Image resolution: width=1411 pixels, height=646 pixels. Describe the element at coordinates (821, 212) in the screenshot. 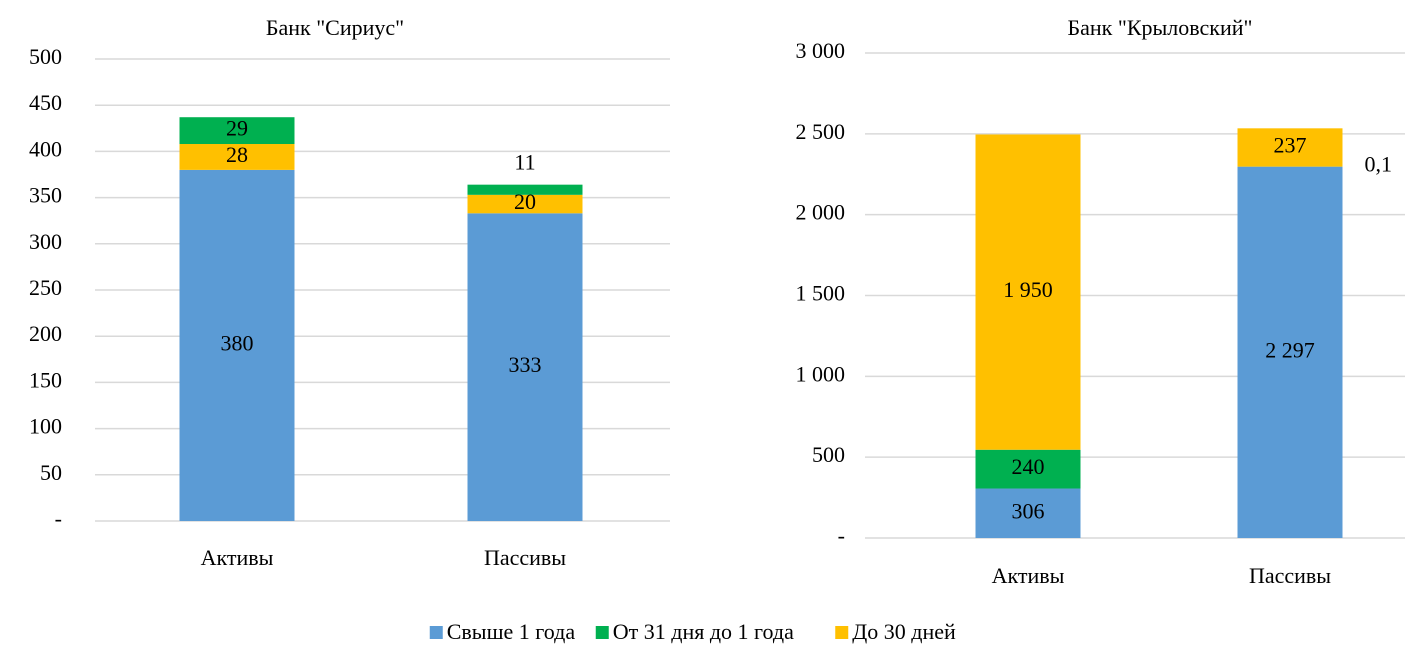

I see `y-tick-label: 2 000` at that location.